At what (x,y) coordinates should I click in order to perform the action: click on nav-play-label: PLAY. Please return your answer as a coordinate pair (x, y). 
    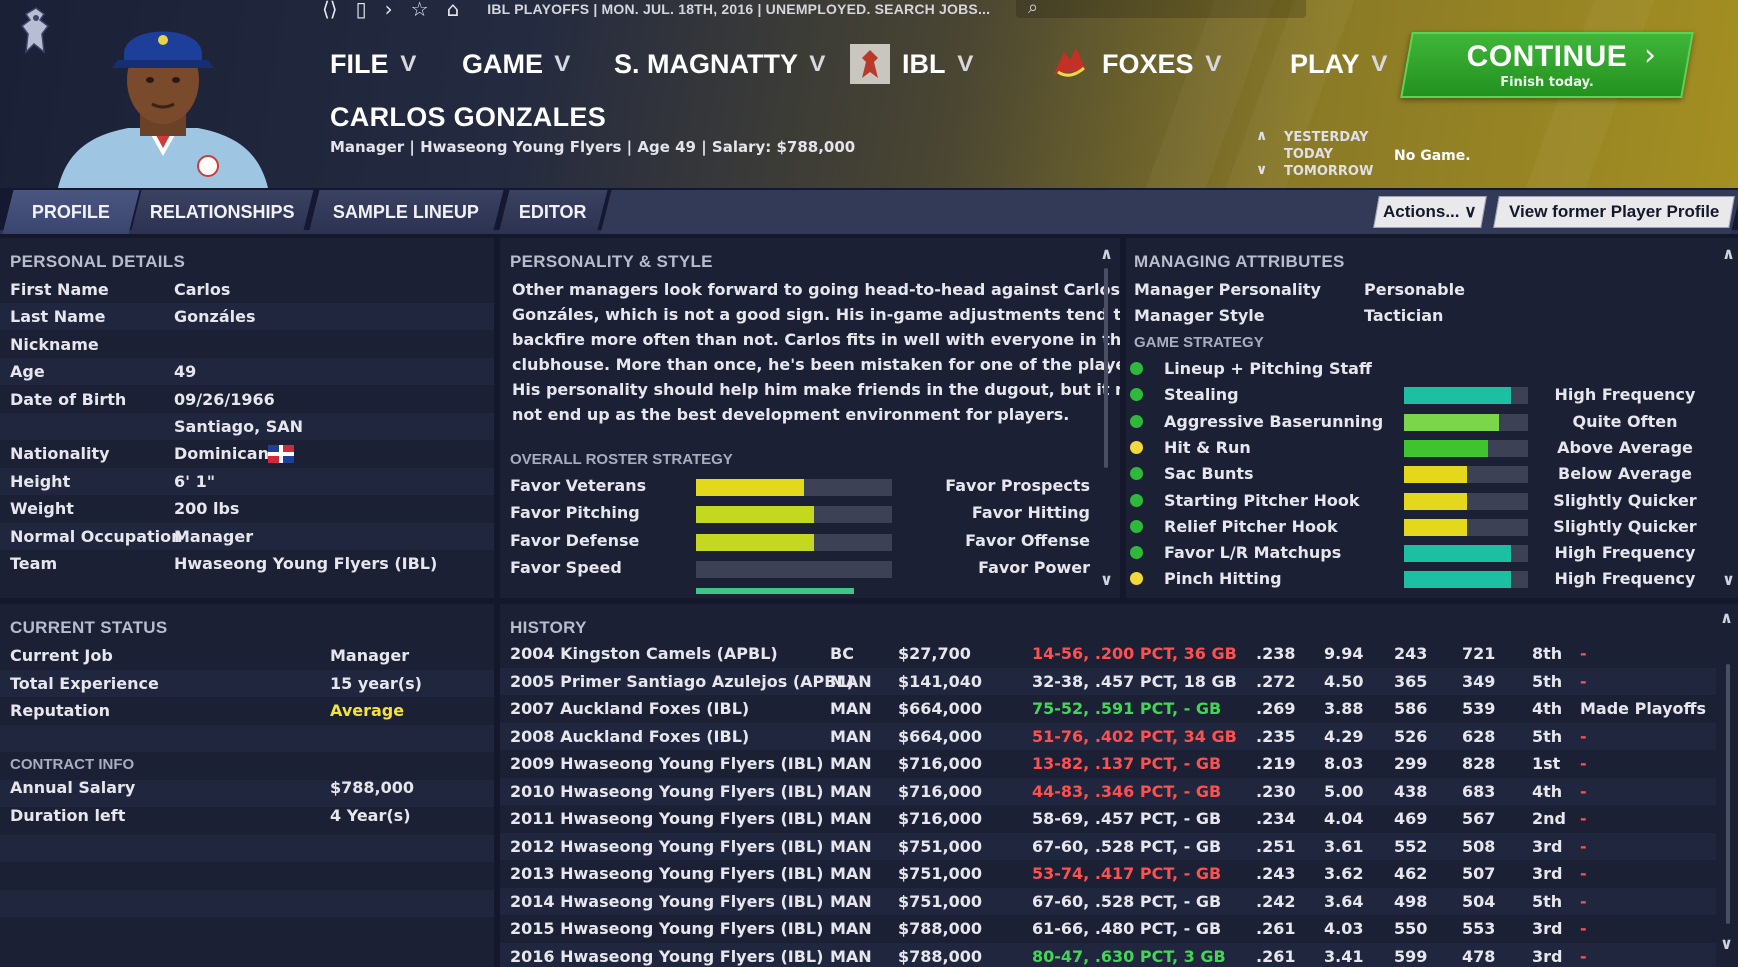
    Looking at the image, I should click on (1325, 63).